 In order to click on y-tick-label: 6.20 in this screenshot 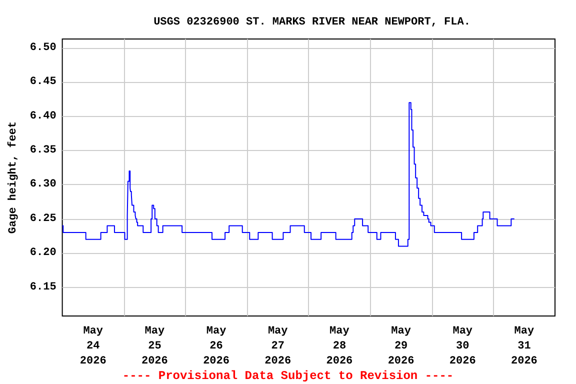, I will do `click(43, 253)`.